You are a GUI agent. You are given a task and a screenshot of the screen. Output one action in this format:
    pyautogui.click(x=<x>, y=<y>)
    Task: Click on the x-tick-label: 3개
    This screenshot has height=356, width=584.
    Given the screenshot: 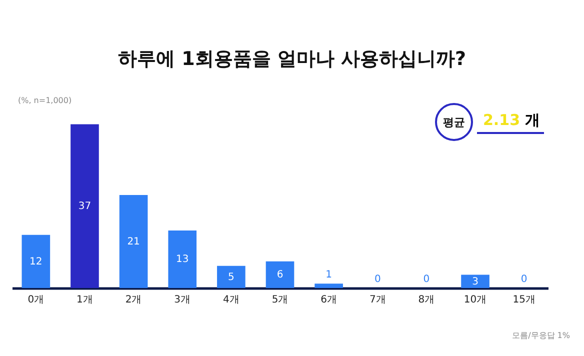 What is the action you would take?
    pyautogui.click(x=182, y=300)
    